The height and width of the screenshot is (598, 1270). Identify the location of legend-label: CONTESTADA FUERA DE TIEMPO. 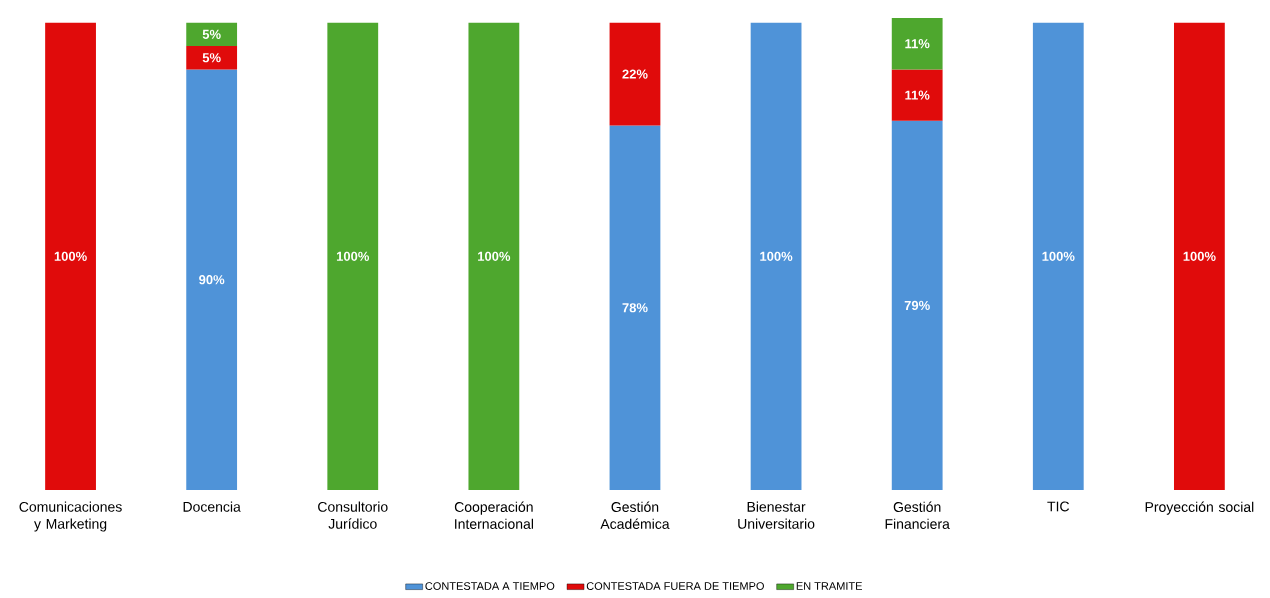
(675, 586).